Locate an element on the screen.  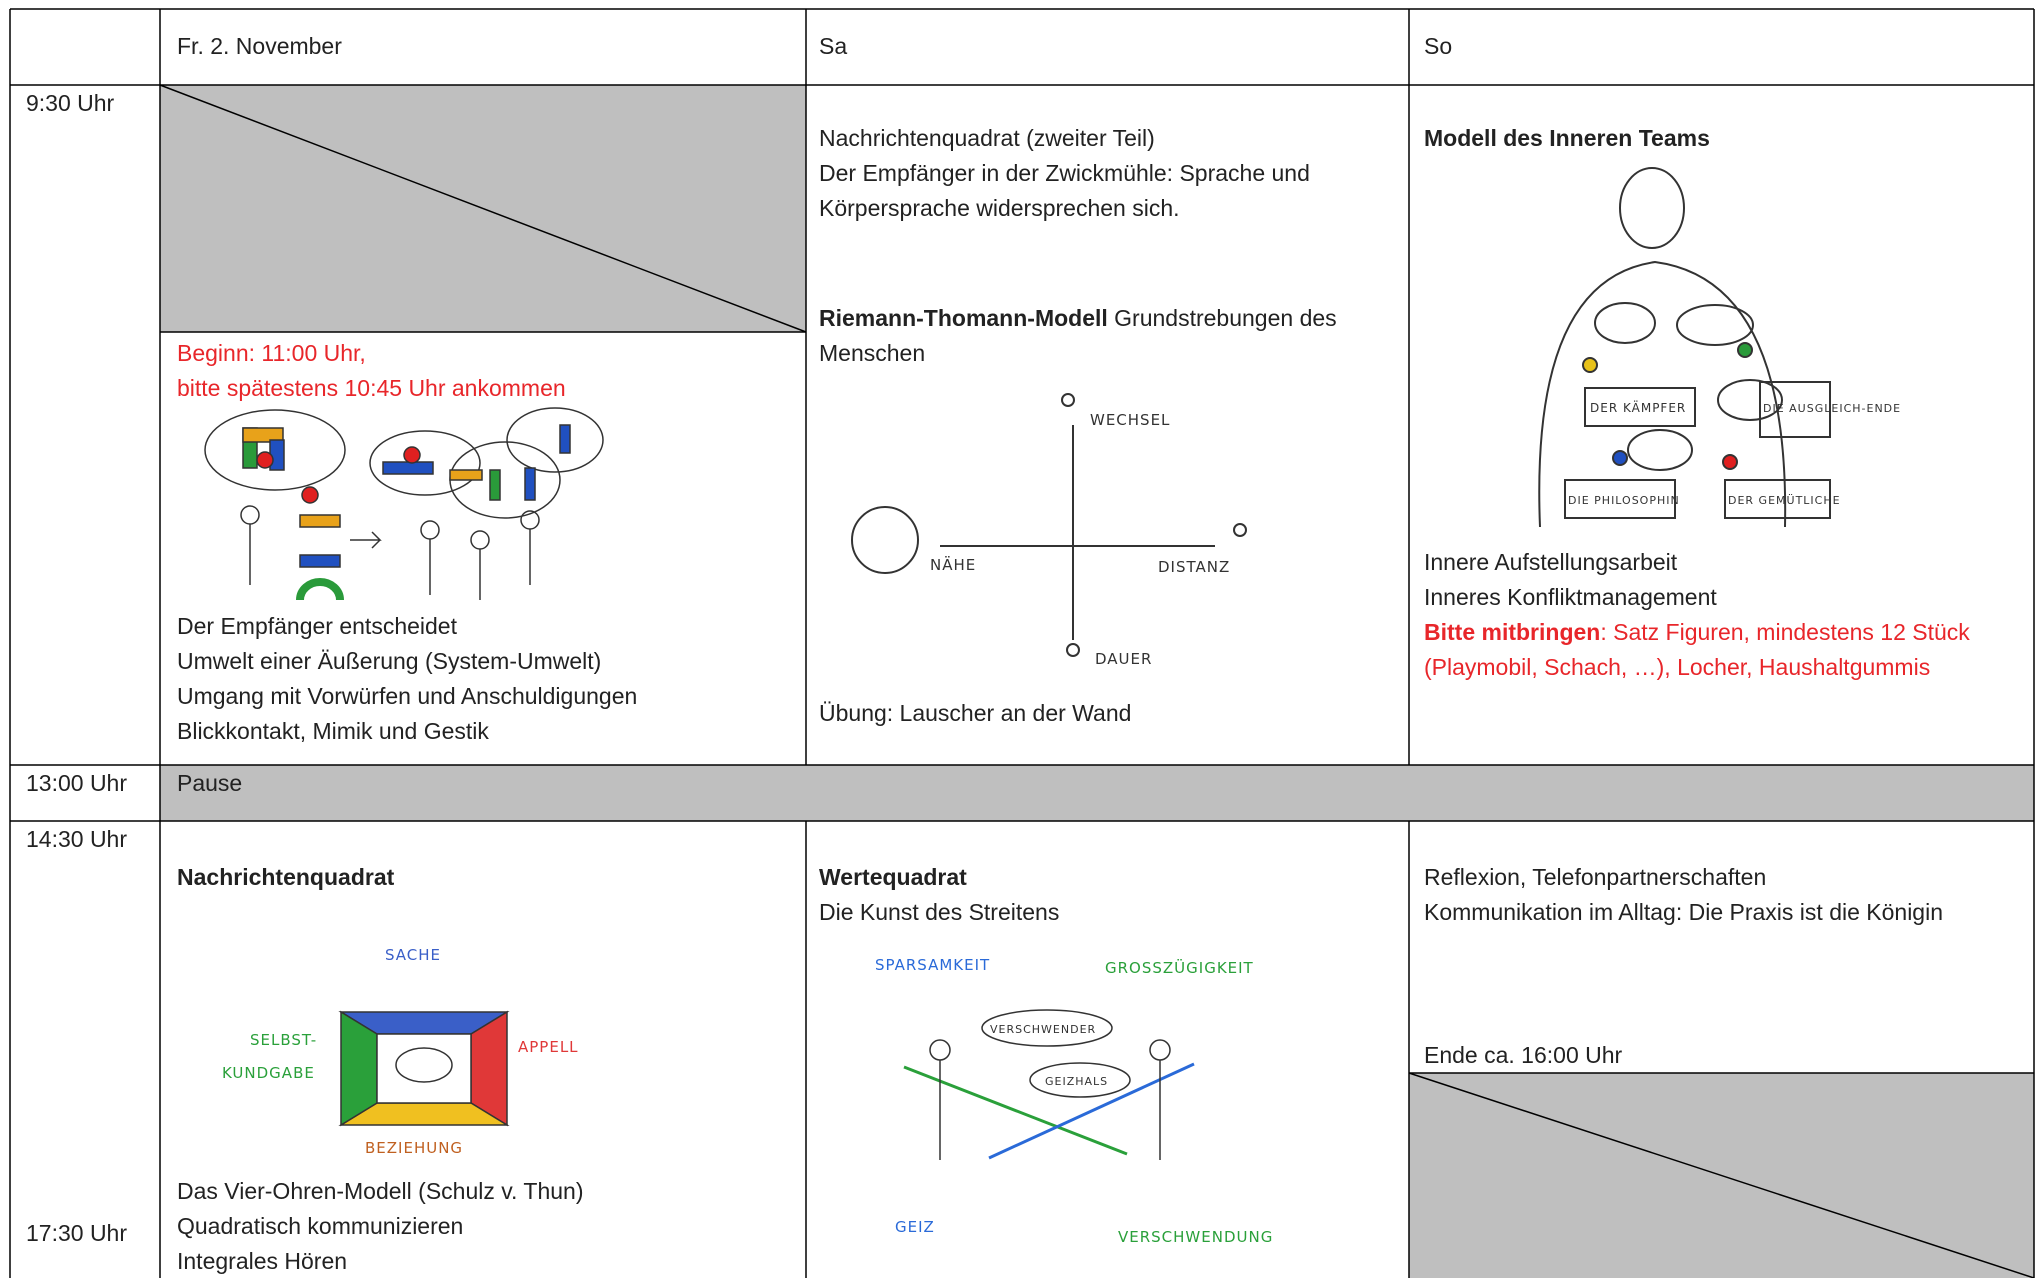
sketch-values is located at coordinates (1049, 1084).